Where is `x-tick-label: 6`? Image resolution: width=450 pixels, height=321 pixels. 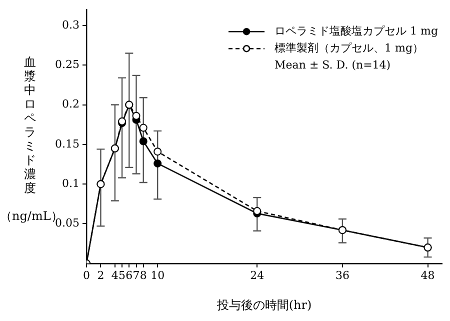
x-tick-label: 6 is located at coordinates (129, 275).